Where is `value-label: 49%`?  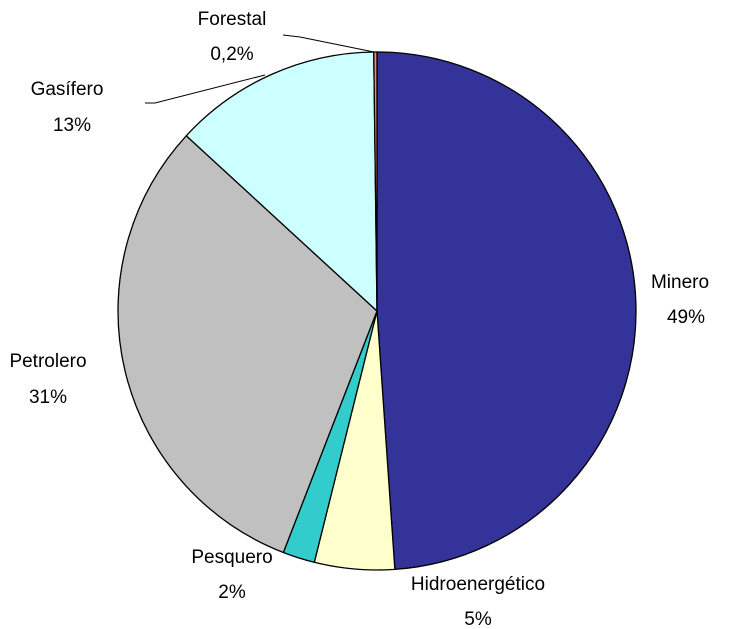
value-label: 49% is located at coordinates (686, 317).